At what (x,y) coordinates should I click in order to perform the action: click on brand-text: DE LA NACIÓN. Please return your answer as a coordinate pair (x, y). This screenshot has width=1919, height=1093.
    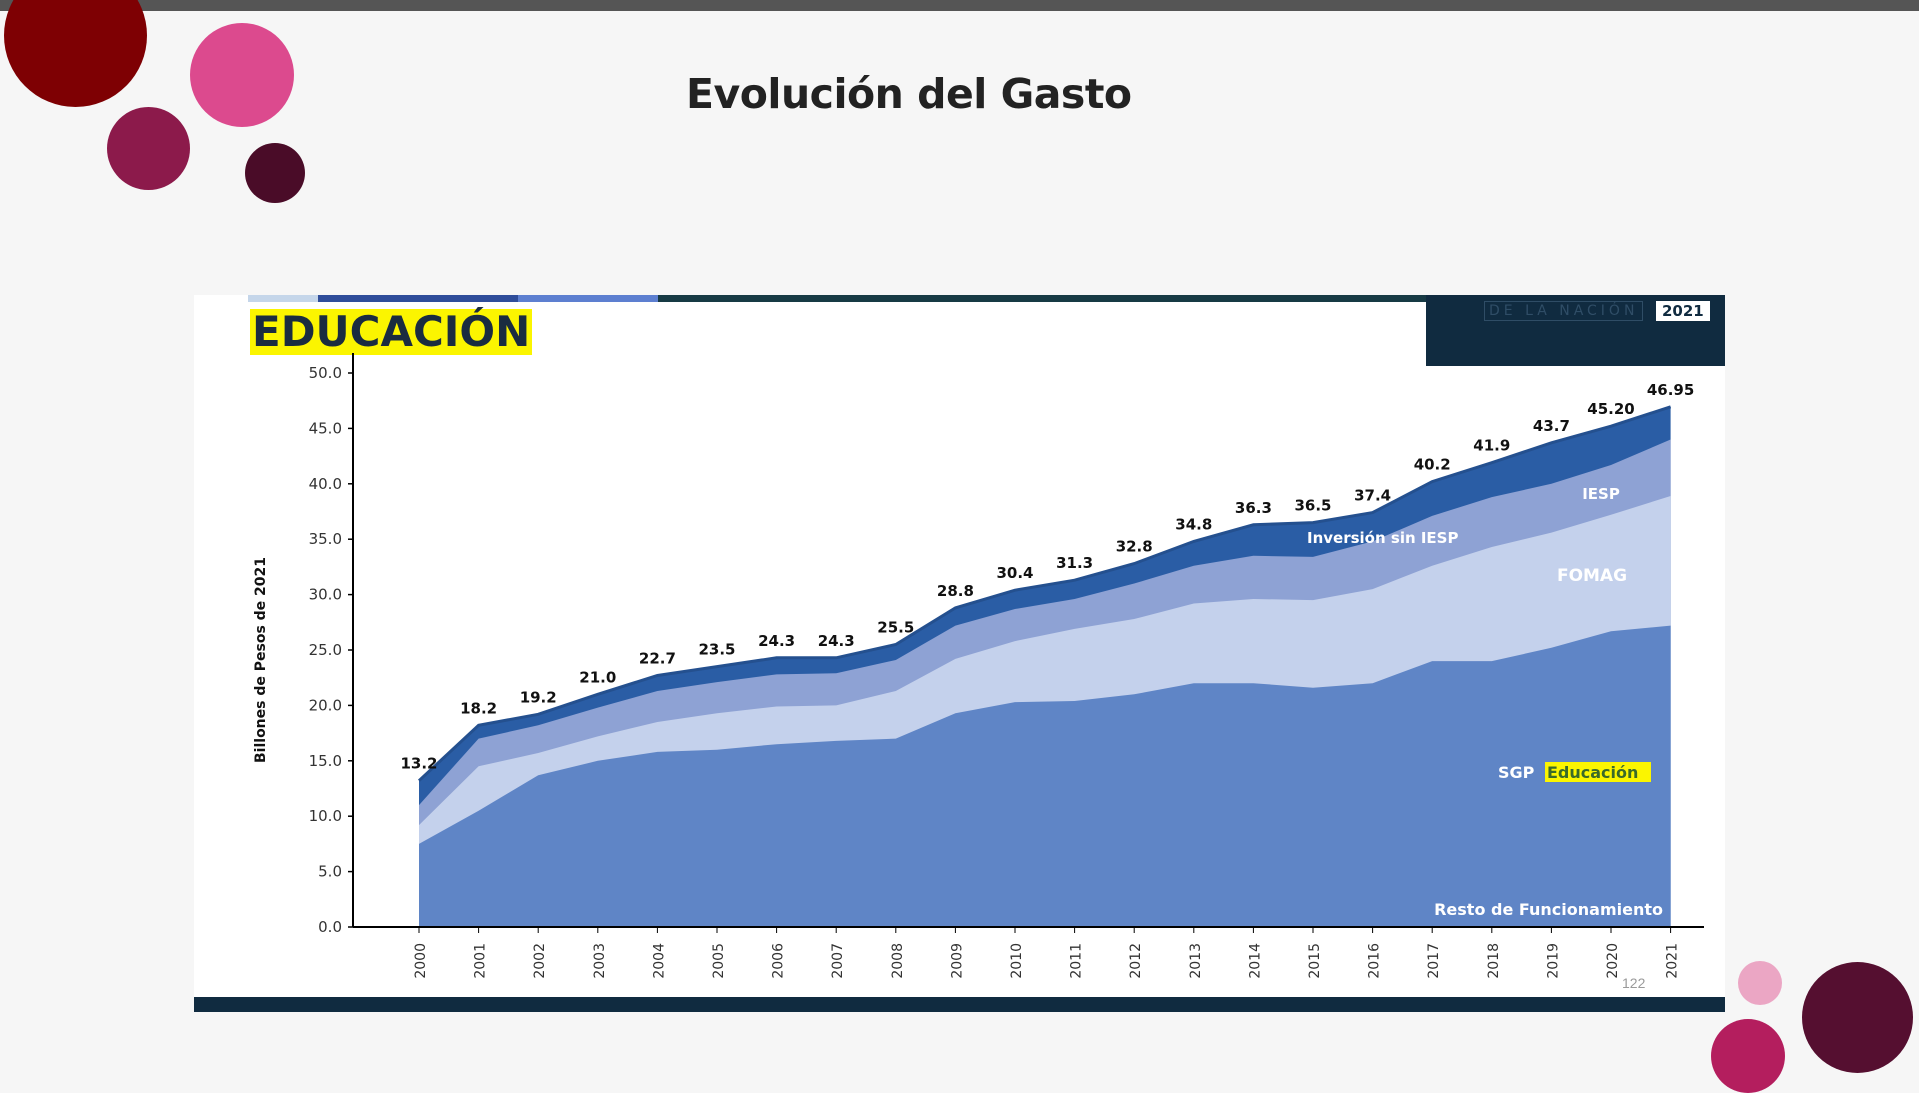
    Looking at the image, I should click on (1564, 311).